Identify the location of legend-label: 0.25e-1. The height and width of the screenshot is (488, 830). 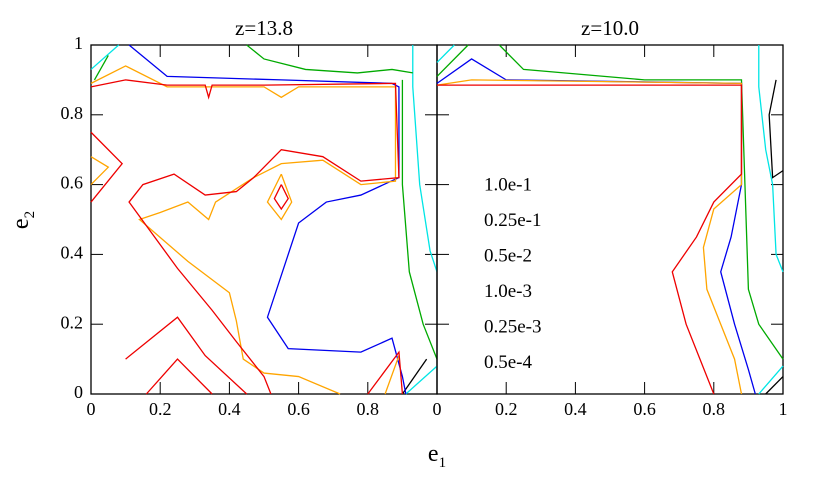
(513, 220).